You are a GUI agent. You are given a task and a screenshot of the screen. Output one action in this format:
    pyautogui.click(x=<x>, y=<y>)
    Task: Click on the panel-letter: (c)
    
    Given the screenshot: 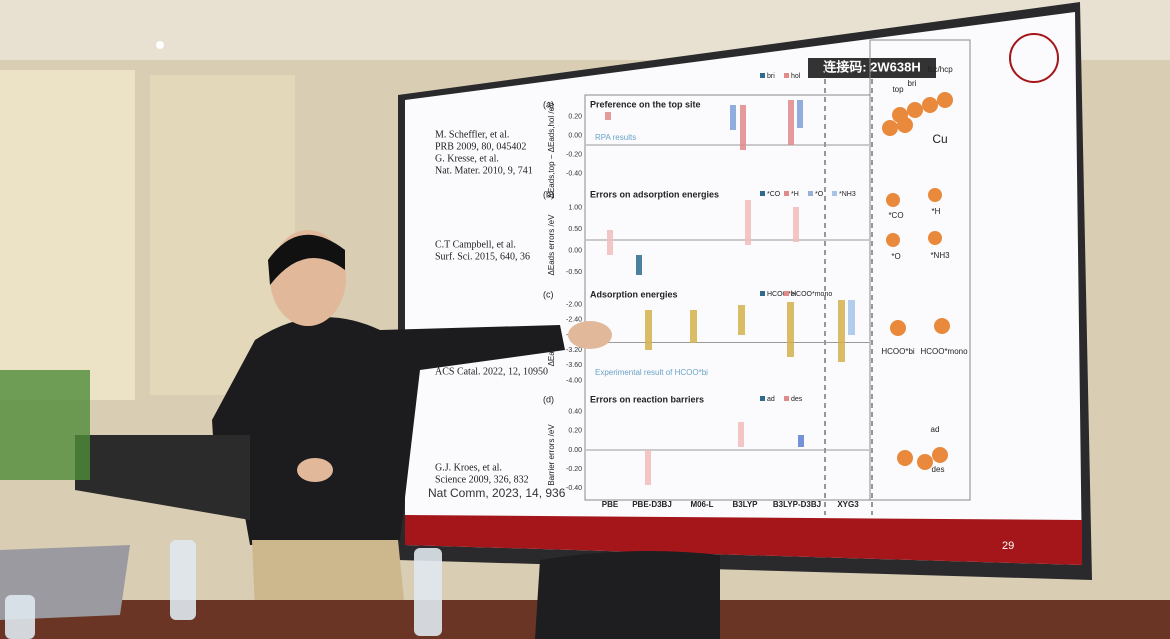 What is the action you would take?
    pyautogui.click(x=548, y=294)
    